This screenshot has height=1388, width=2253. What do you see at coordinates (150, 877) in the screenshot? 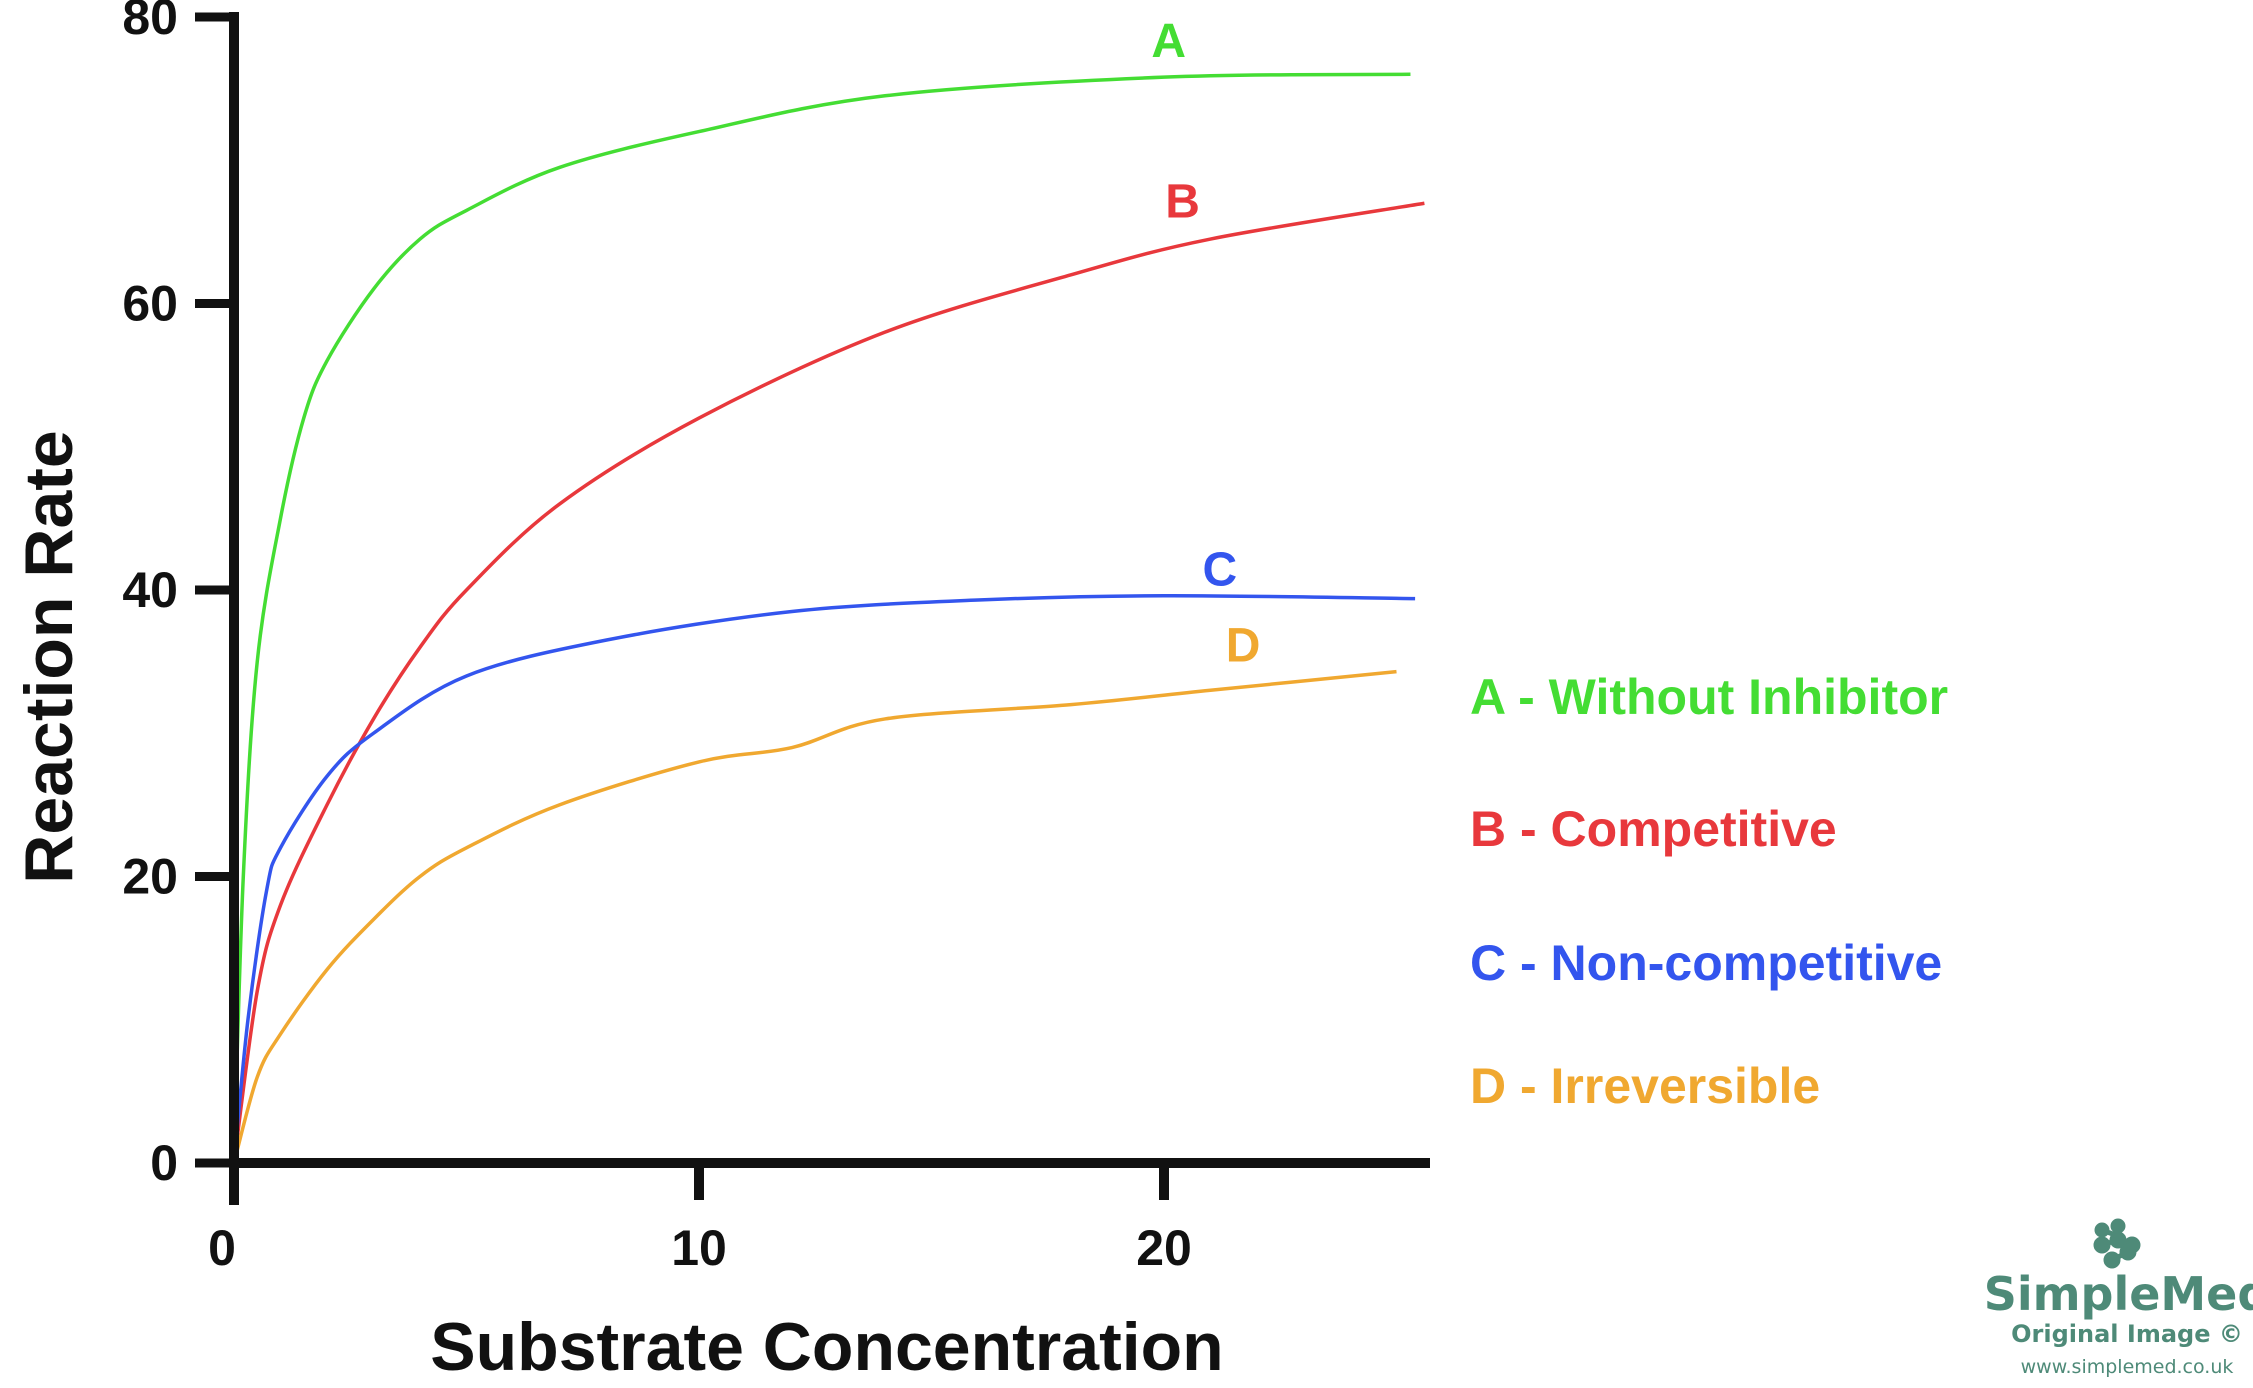
I see `y-tick-label: 20` at bounding box center [150, 877].